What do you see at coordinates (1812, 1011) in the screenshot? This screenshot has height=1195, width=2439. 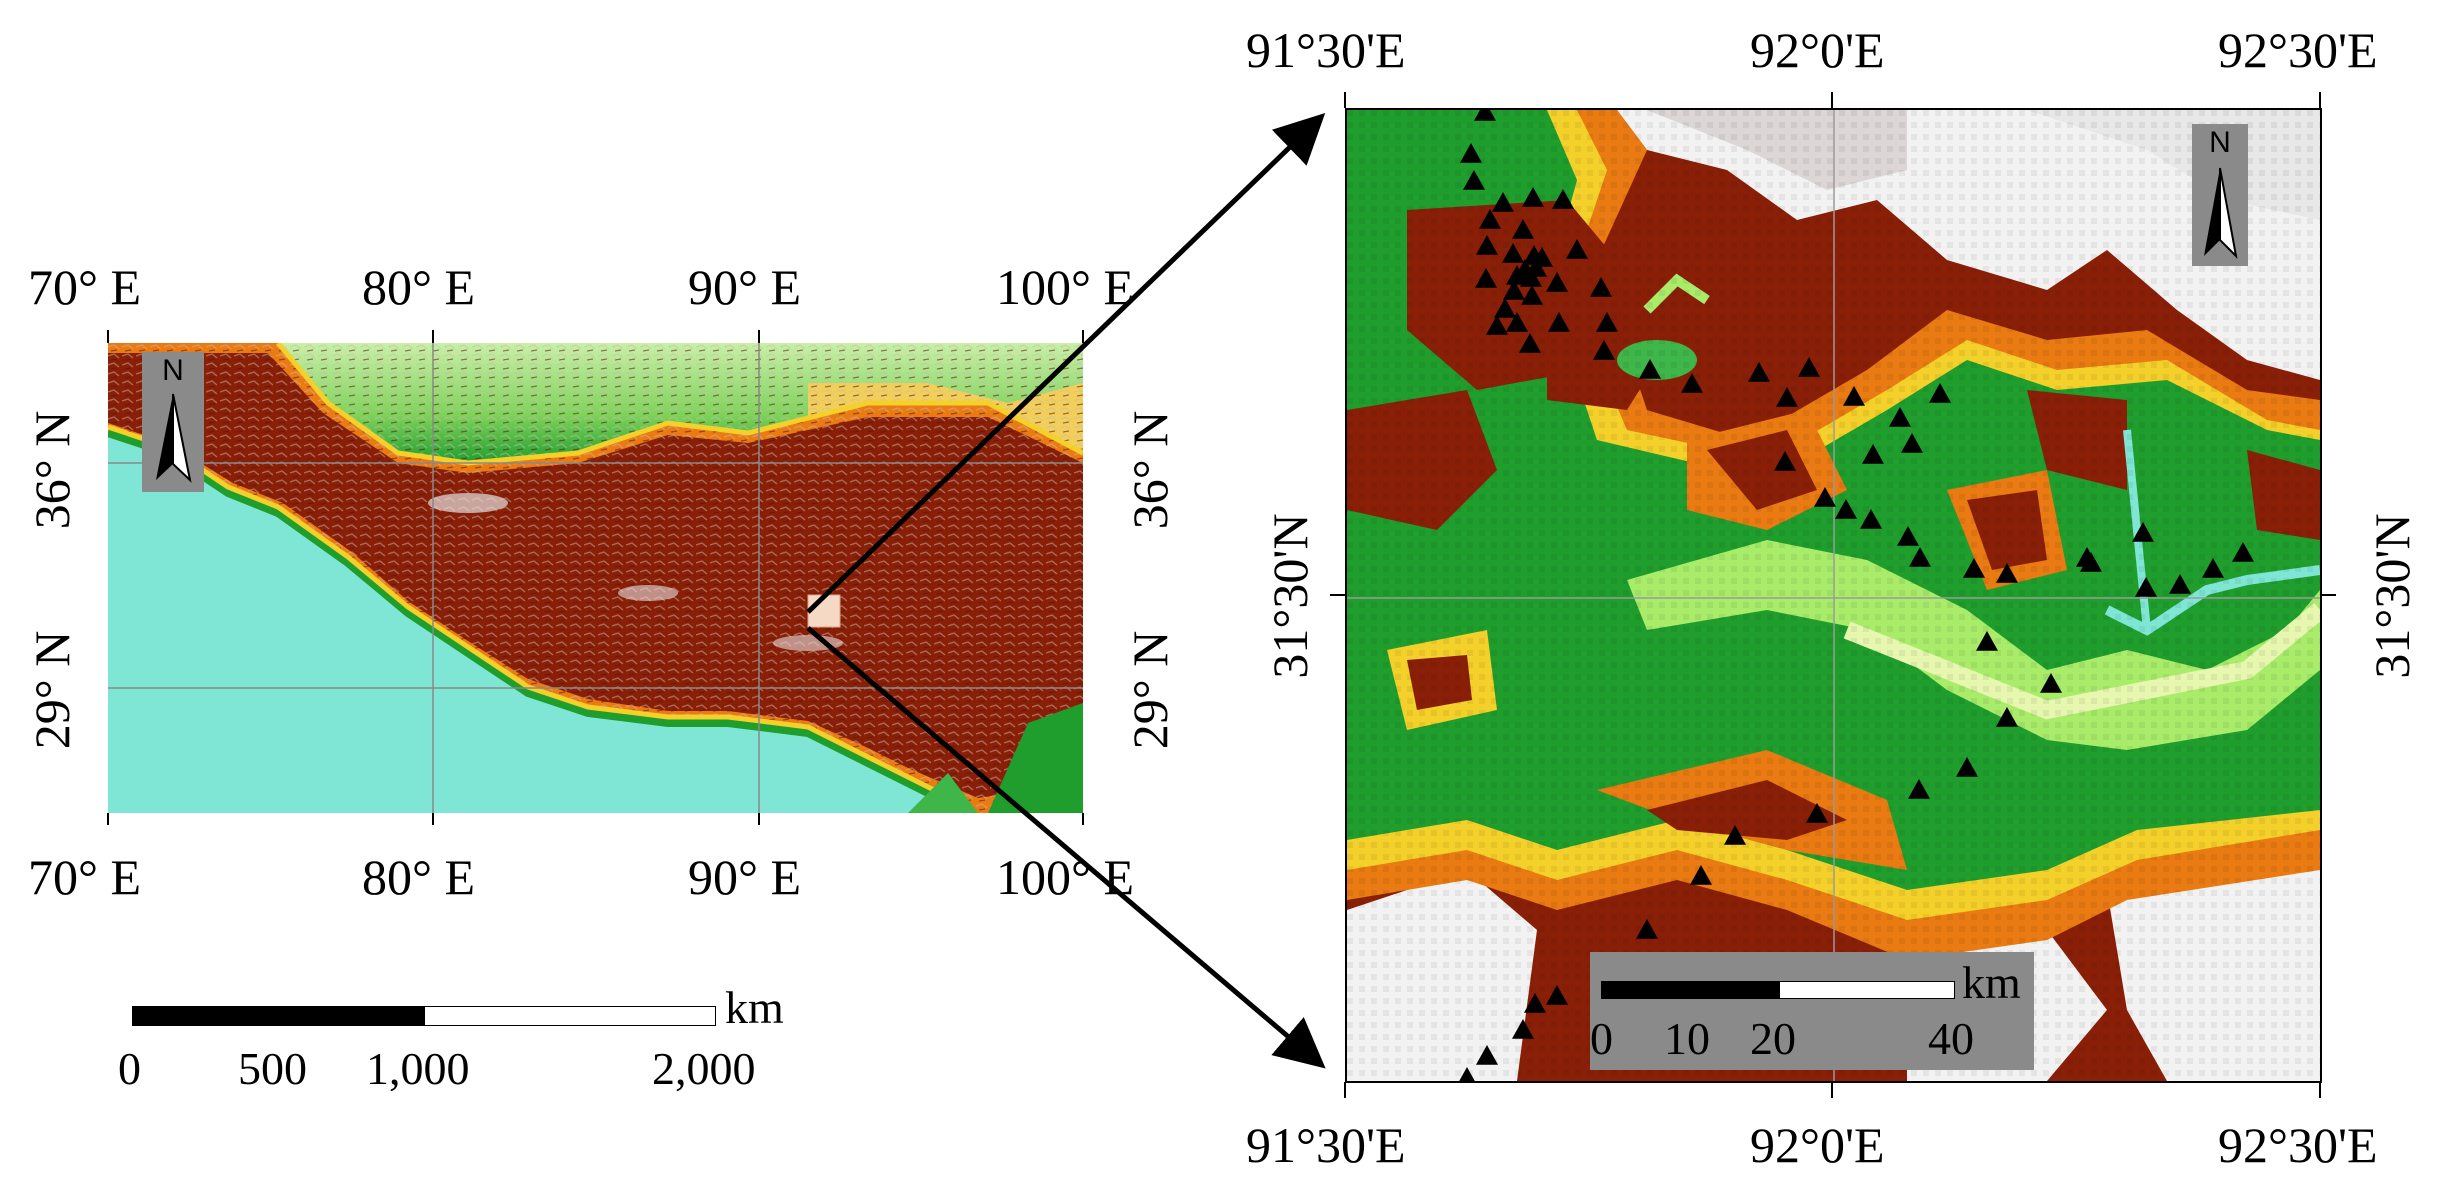 I see `detail-scale-panel` at bounding box center [1812, 1011].